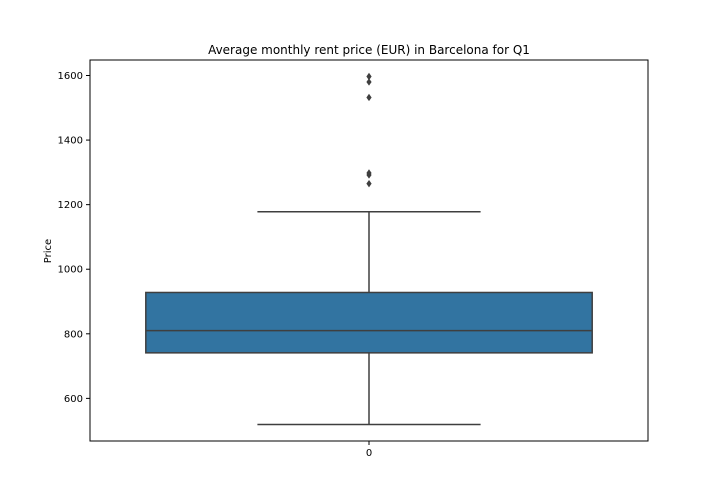  I want to click on y-tick-label: 1000, so click(70, 270).